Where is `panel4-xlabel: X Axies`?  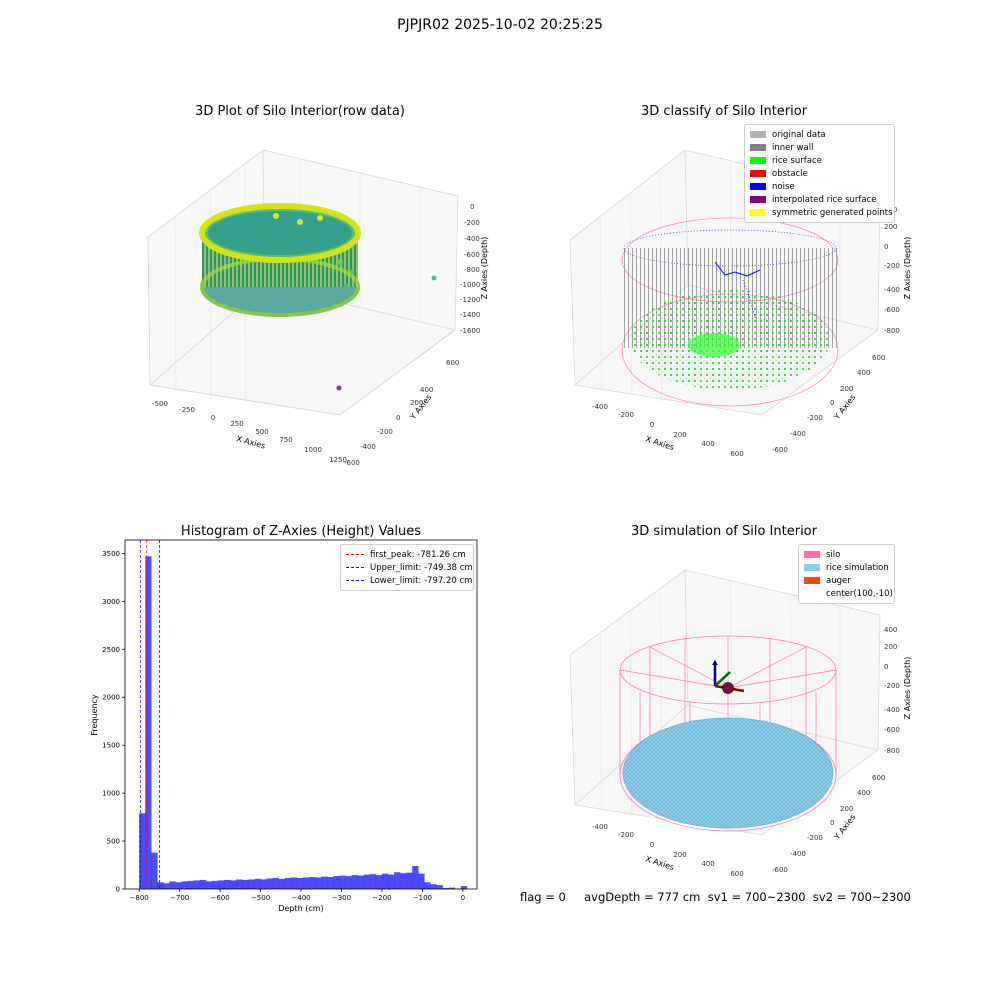
panel4-xlabel: X Axies is located at coordinates (659, 863).